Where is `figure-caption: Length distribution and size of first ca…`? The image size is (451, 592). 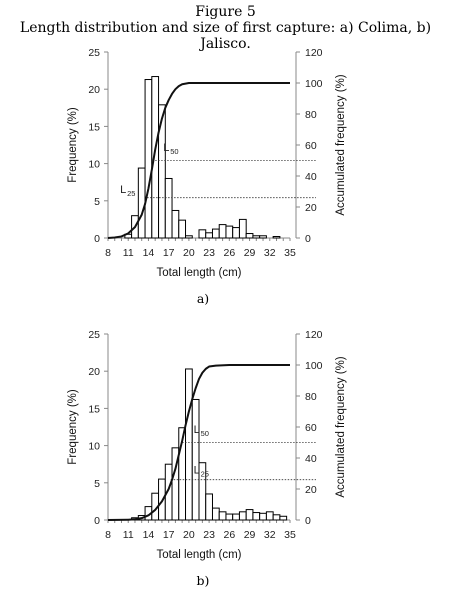 figure-caption: Length distribution and size of first ca… is located at coordinates (225, 36).